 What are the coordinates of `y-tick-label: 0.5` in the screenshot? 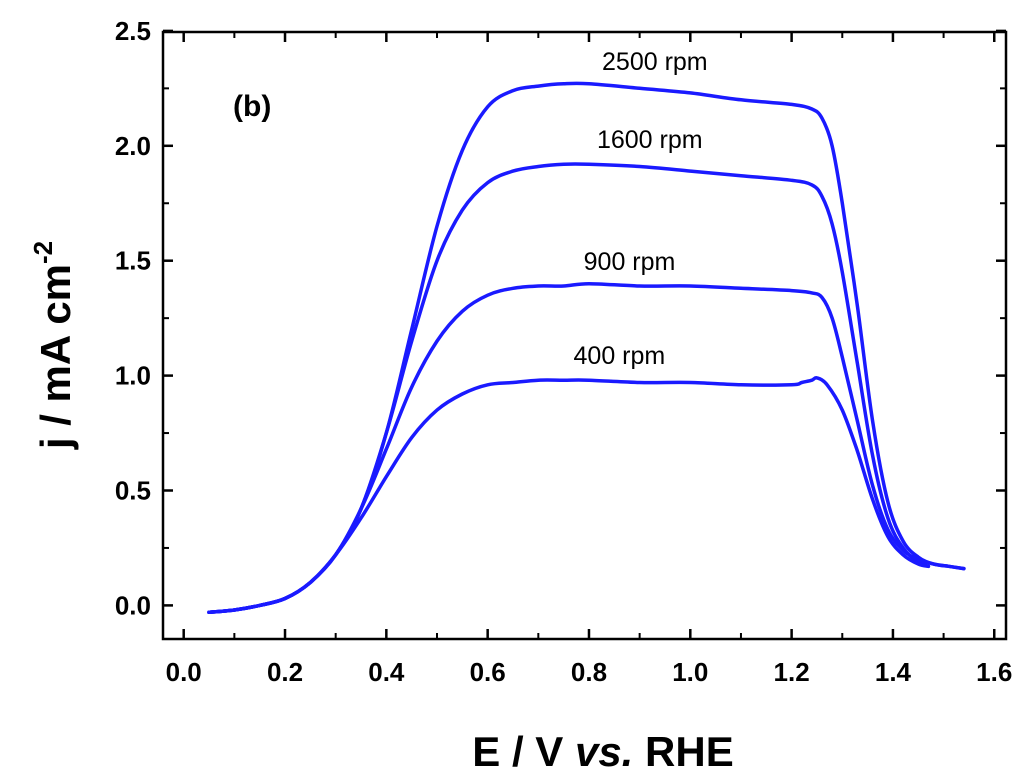 It's located at (133, 491).